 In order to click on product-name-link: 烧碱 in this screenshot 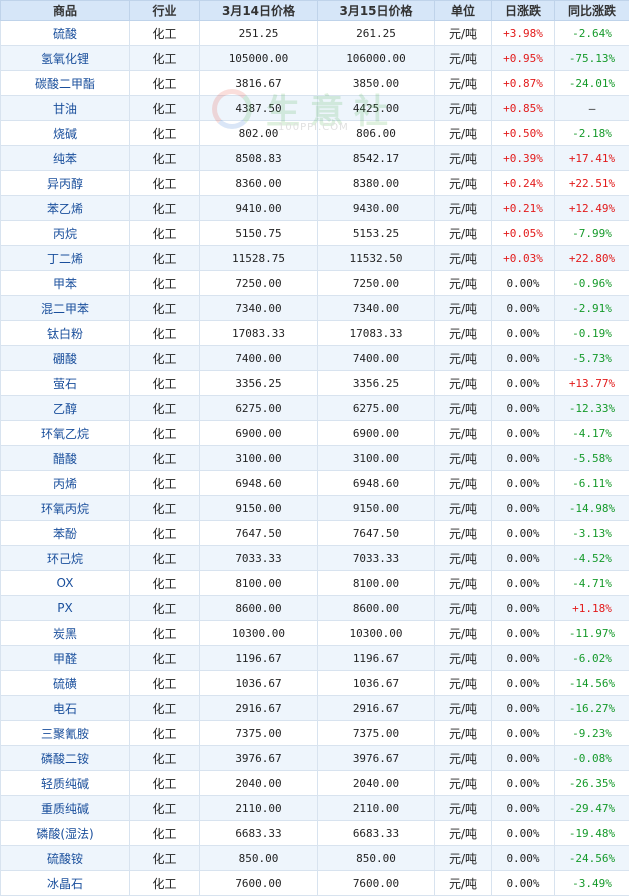, I will do `click(65, 133)`.